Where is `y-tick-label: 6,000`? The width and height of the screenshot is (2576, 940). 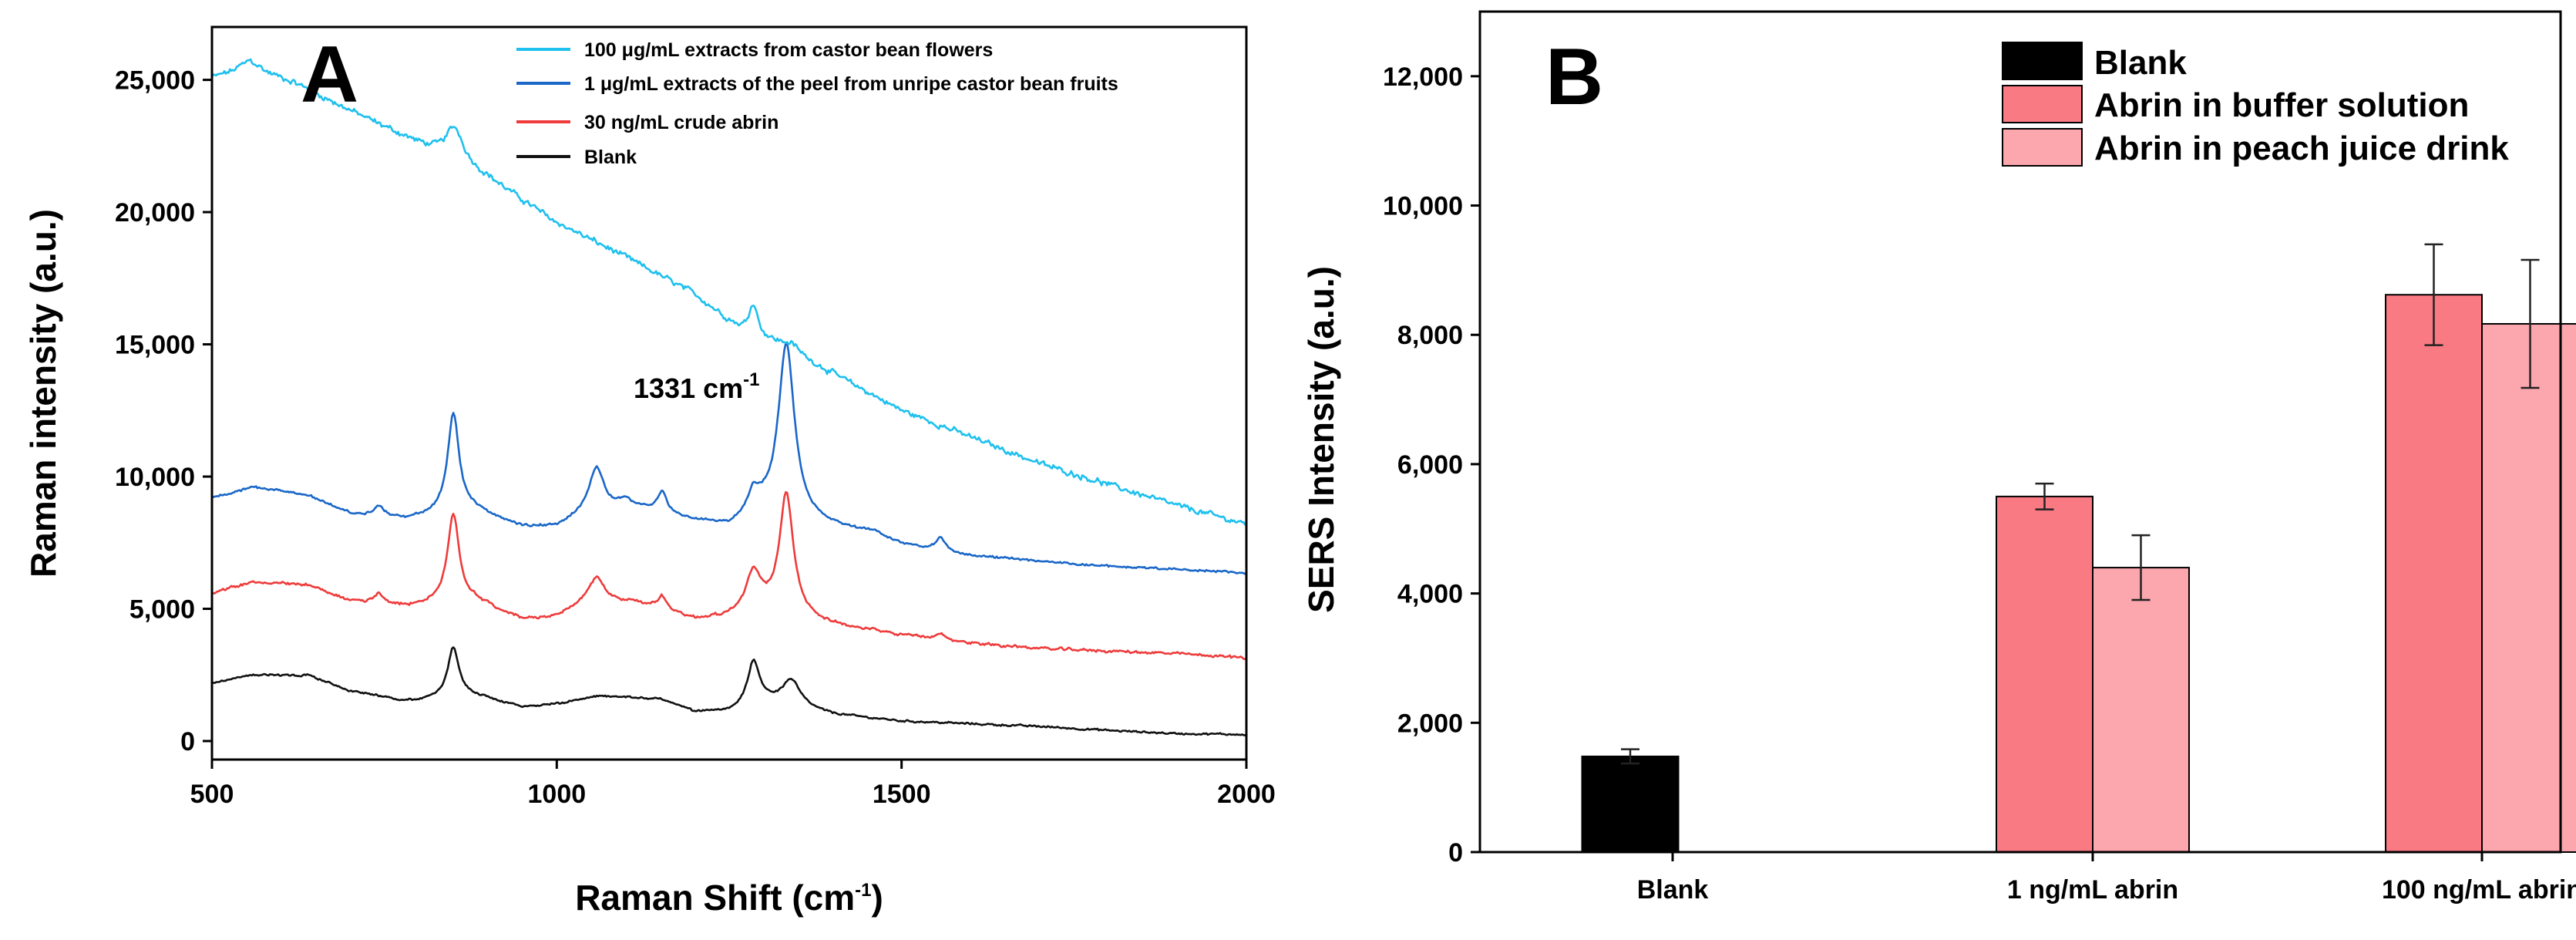 y-tick-label: 6,000 is located at coordinates (1430, 465).